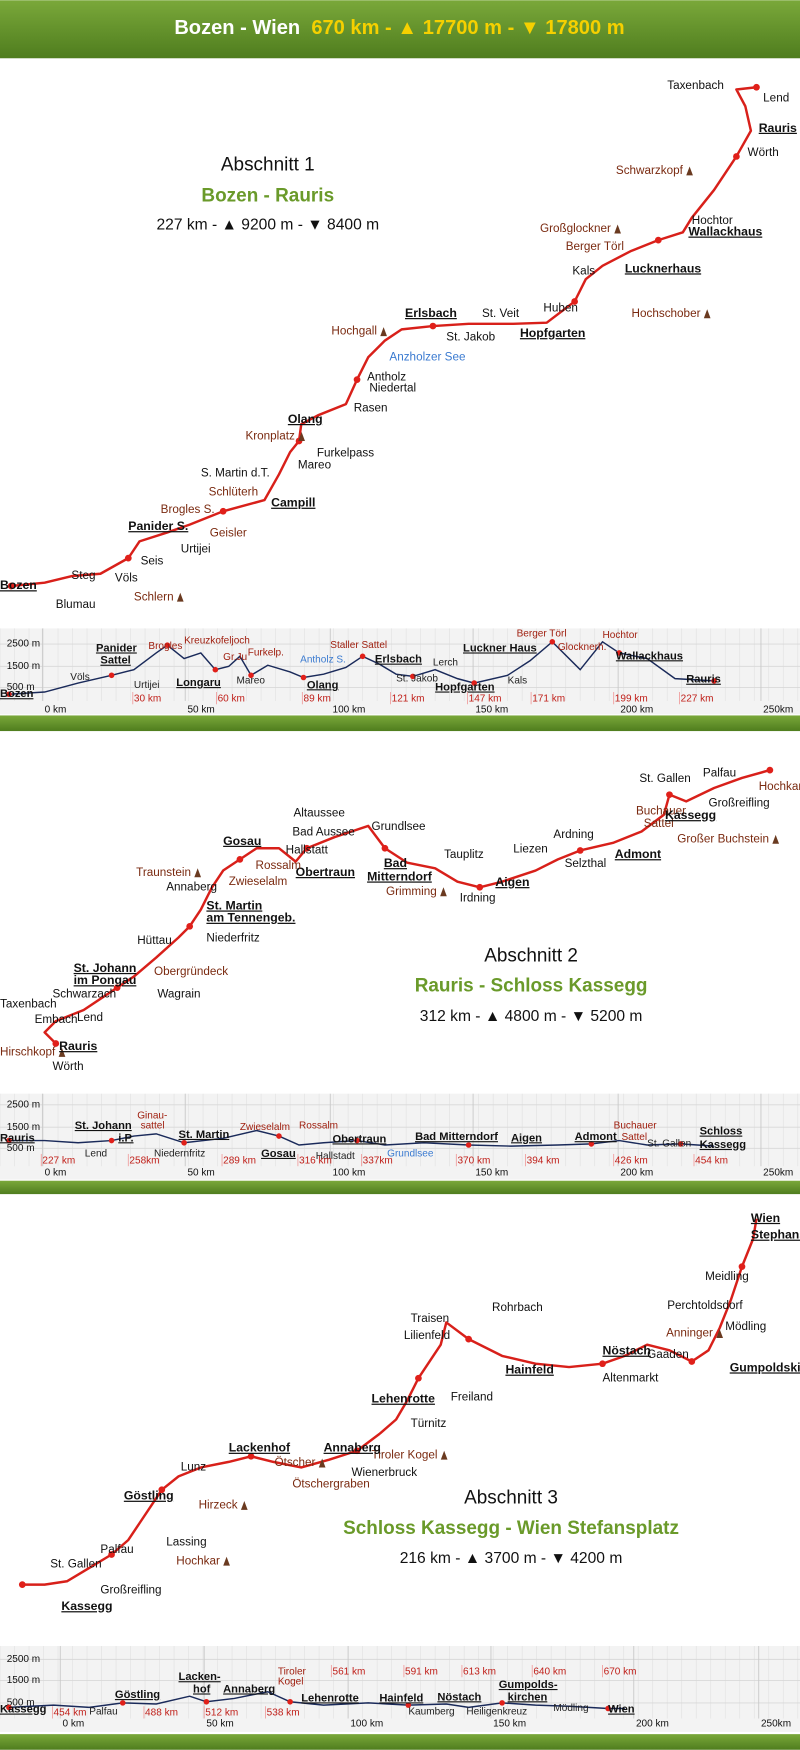 The width and height of the screenshot is (800, 1750). What do you see at coordinates (429, 1423) in the screenshot?
I see `place-label: Türnitz` at bounding box center [429, 1423].